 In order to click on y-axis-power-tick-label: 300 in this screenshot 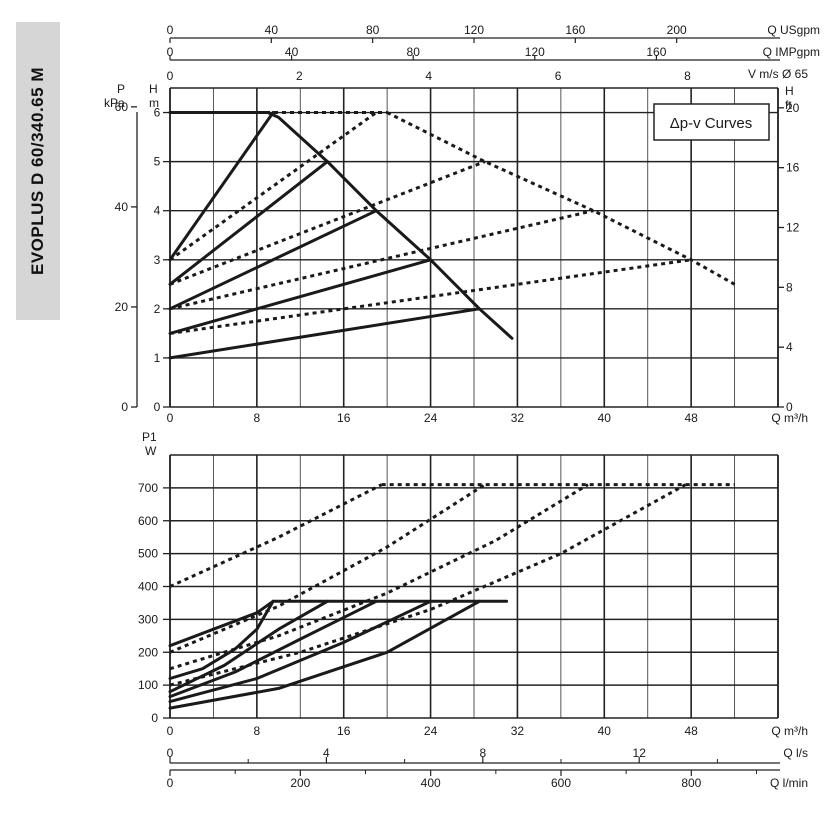, I will do `click(148, 619)`.